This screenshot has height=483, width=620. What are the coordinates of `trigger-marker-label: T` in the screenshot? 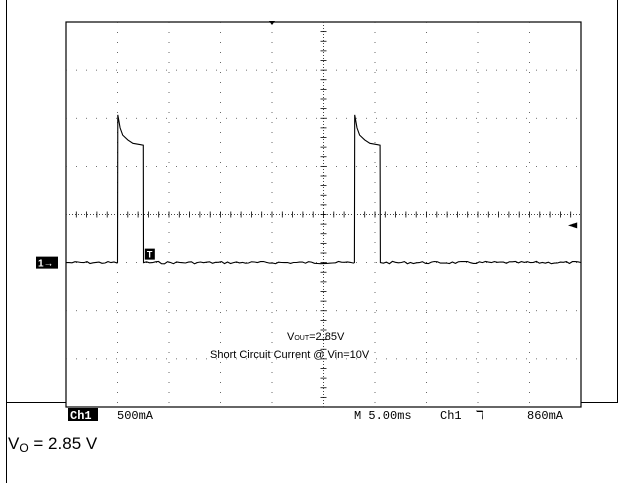 It's located at (150, 255).